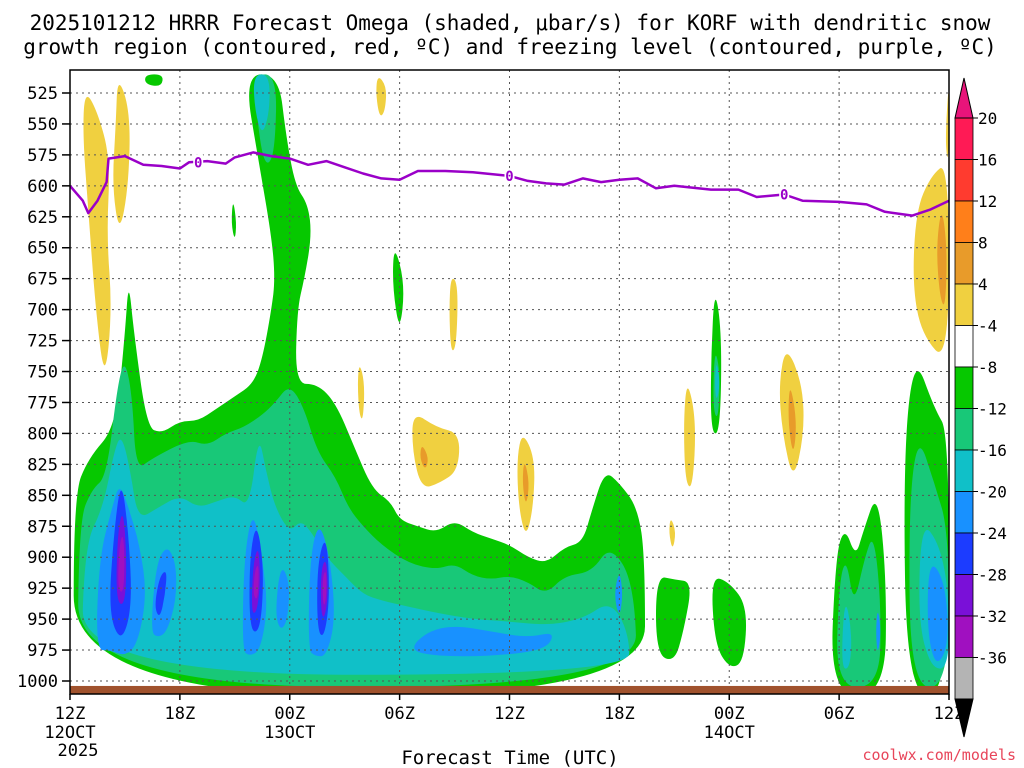 This screenshot has width=1024, height=768. I want to click on colorbar-label: -28, so click(992, 575).